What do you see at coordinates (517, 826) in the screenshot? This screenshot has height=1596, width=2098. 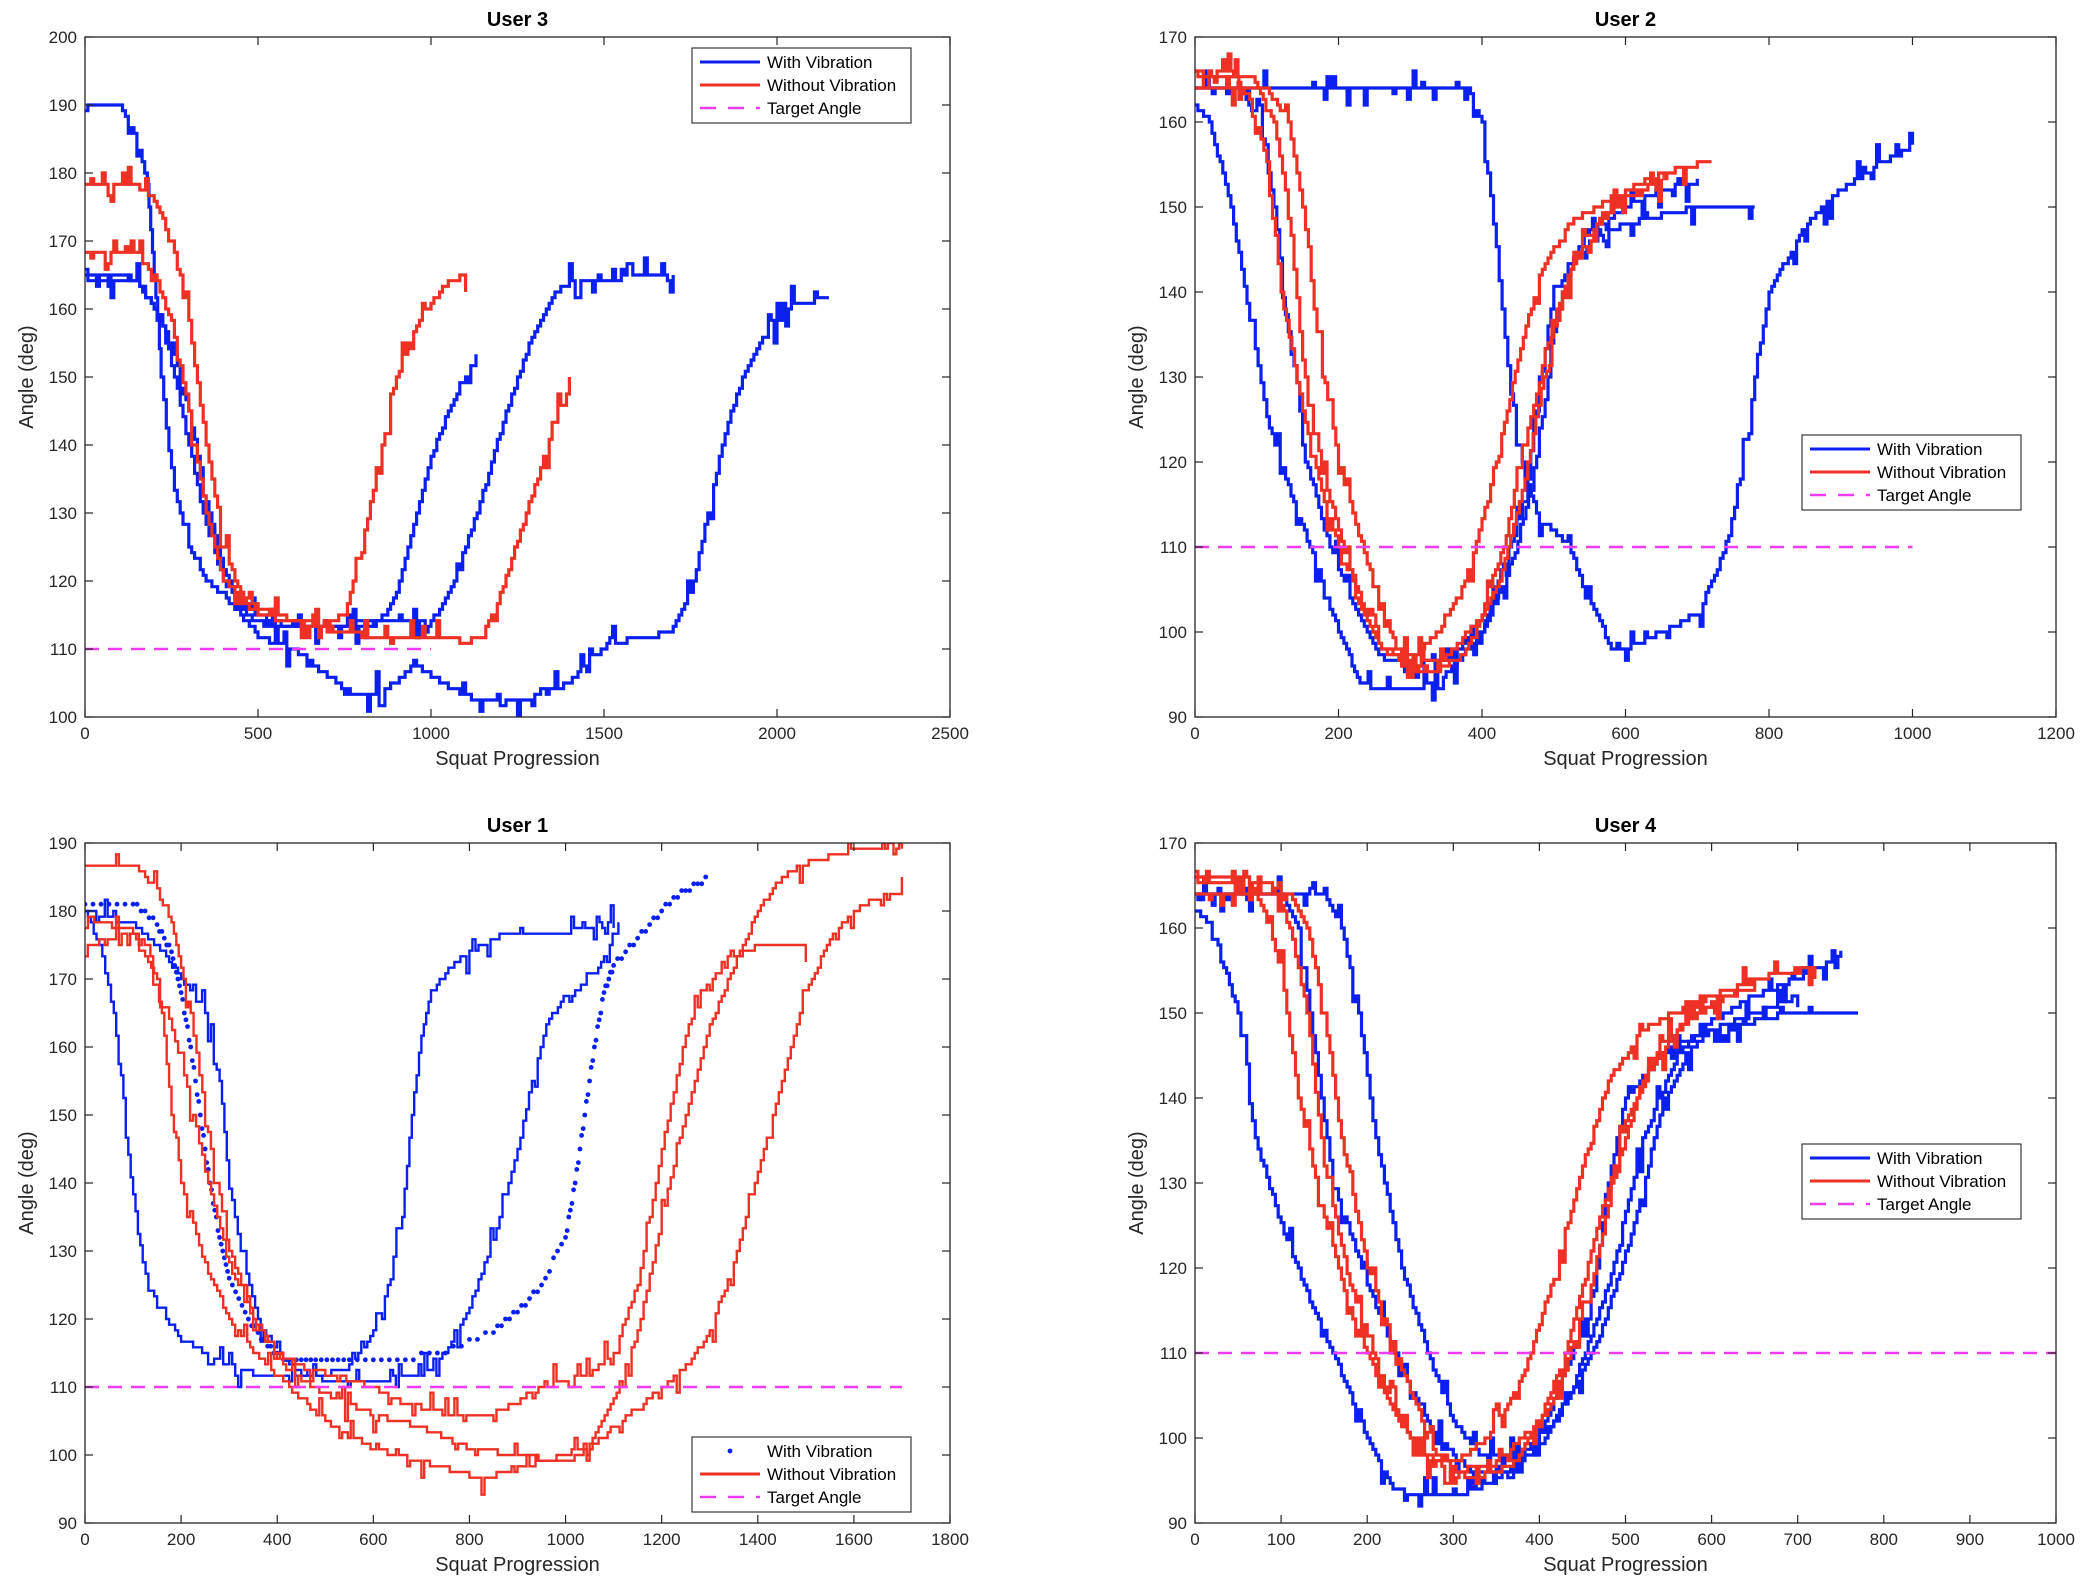 I see `chart-title: User 1` at bounding box center [517, 826].